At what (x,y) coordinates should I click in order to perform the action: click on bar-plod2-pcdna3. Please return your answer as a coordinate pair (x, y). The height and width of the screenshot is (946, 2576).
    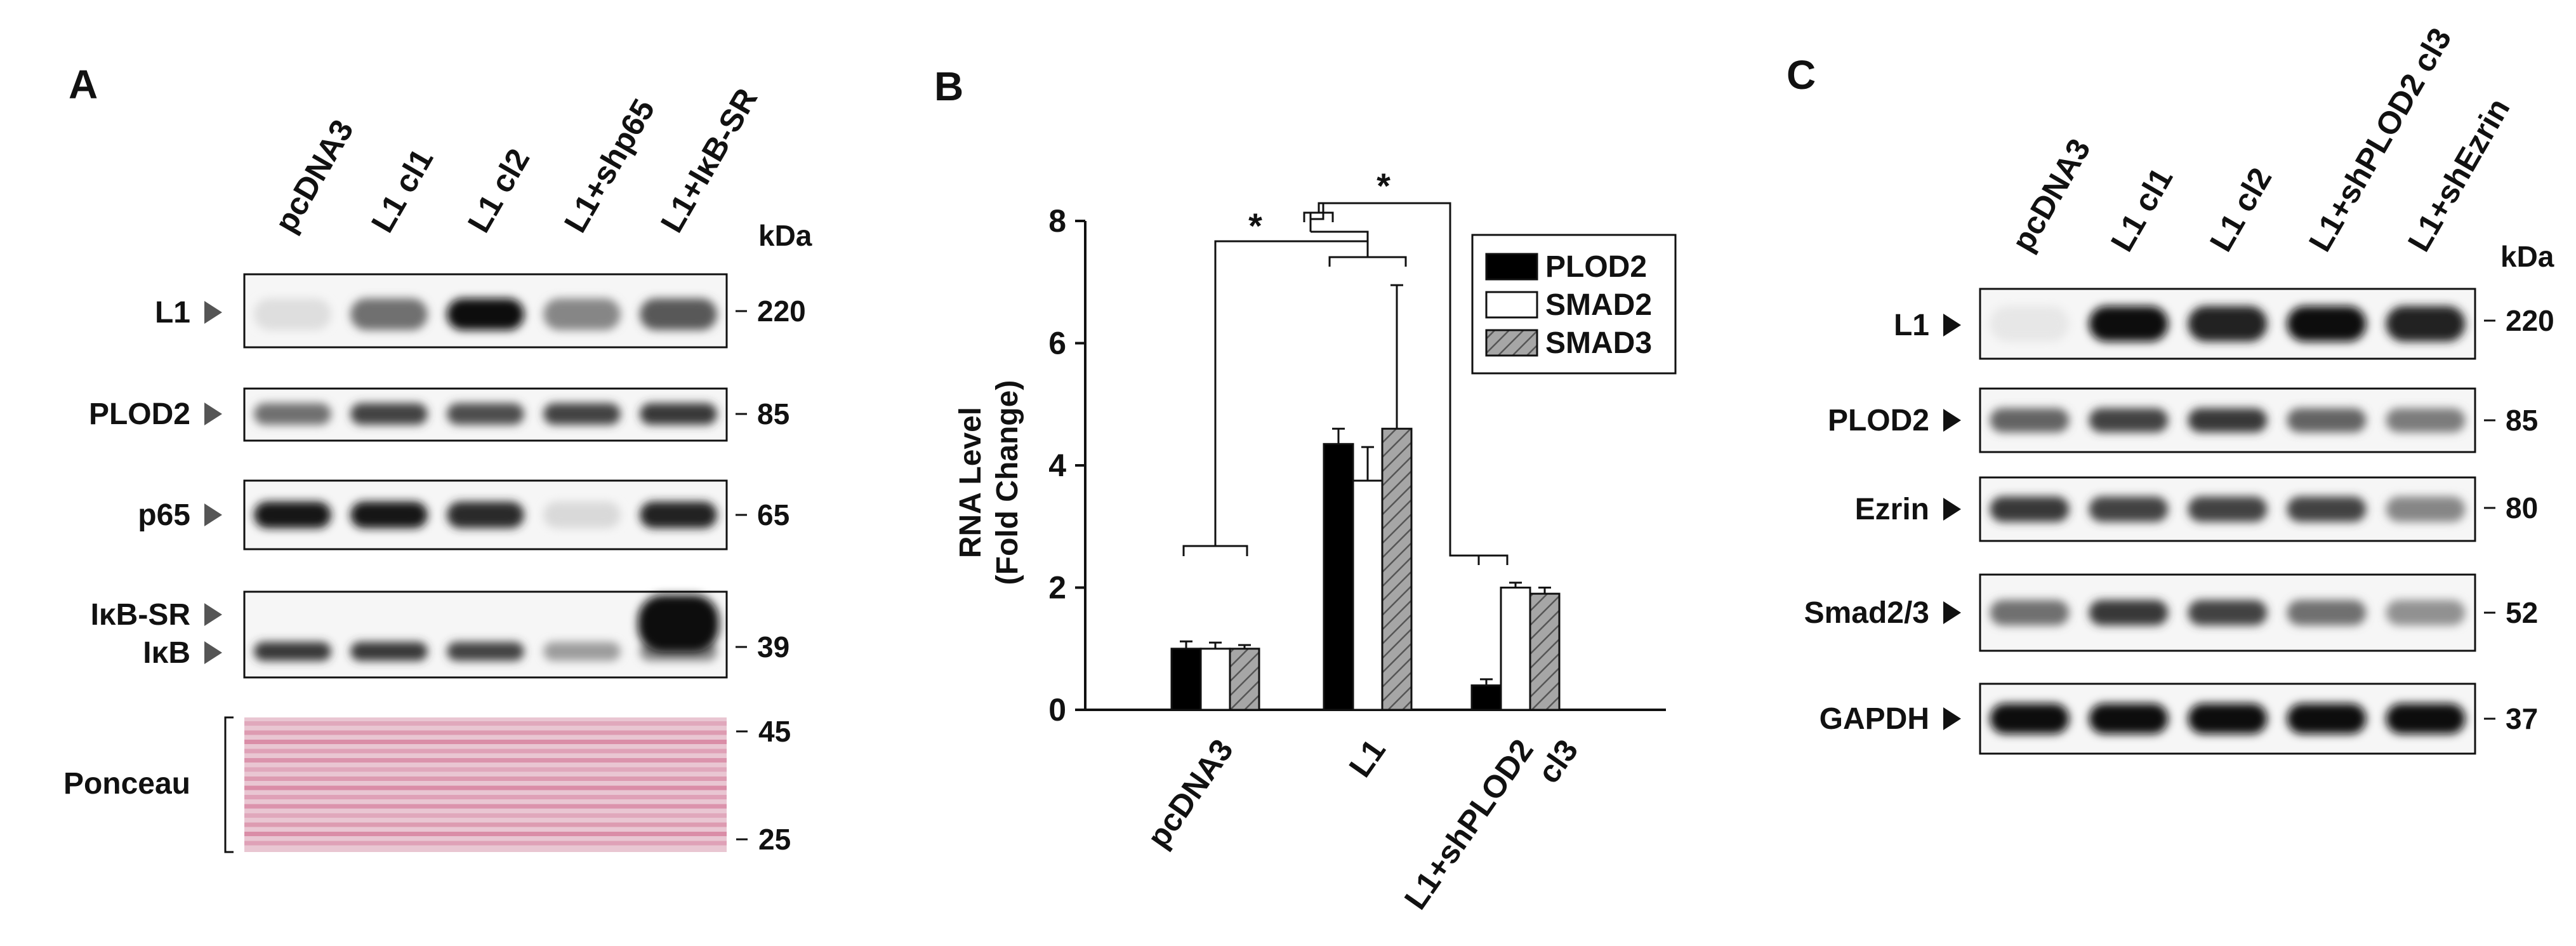
    Looking at the image, I should click on (1186, 679).